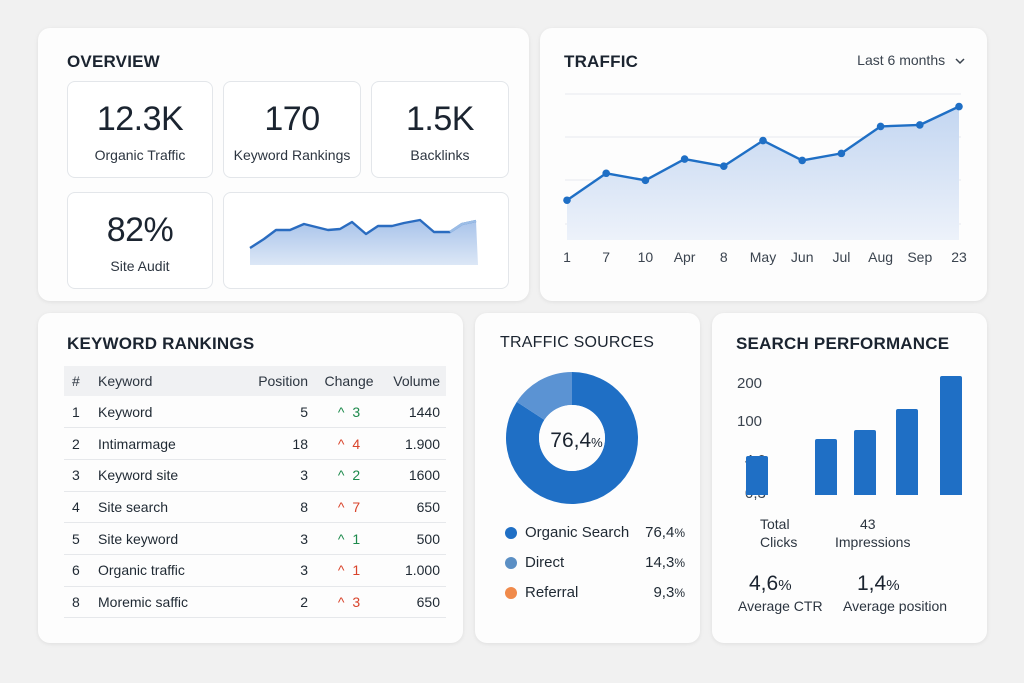 The width and height of the screenshot is (1024, 683). I want to click on site-audit-stat: 82% Site Audit, so click(140, 240).